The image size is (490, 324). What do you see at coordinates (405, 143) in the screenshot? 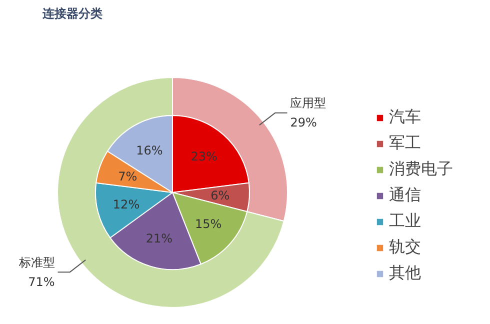
I see `legend-label: 军工` at bounding box center [405, 143].